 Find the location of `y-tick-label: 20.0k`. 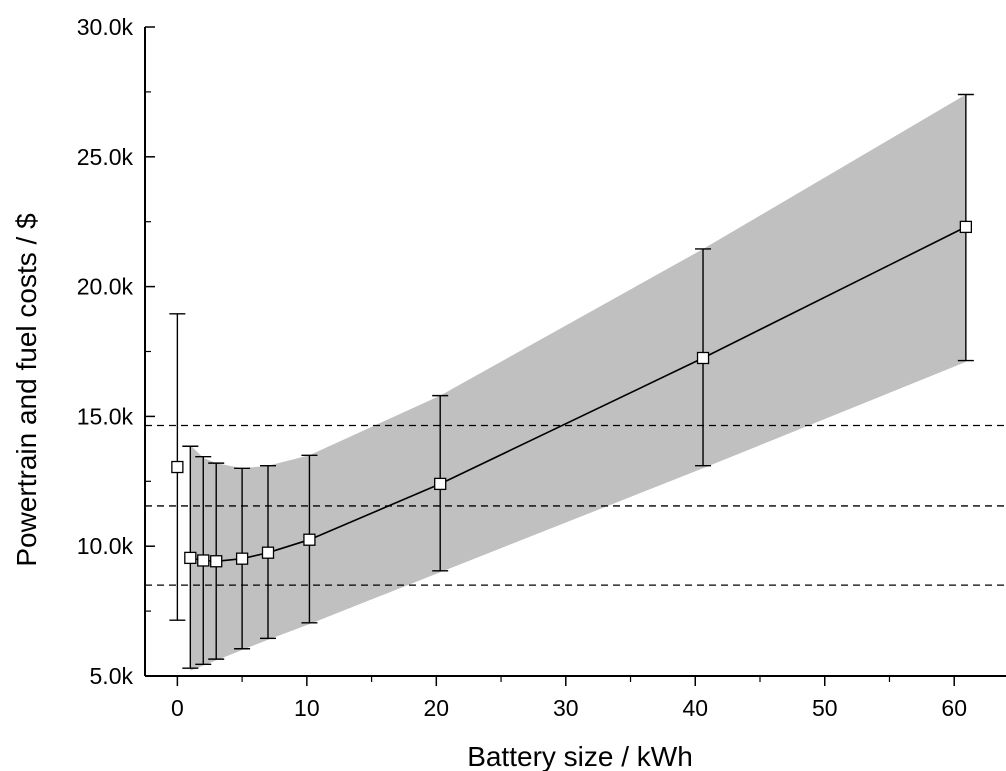

y-tick-label: 20.0k is located at coordinates (105, 287).